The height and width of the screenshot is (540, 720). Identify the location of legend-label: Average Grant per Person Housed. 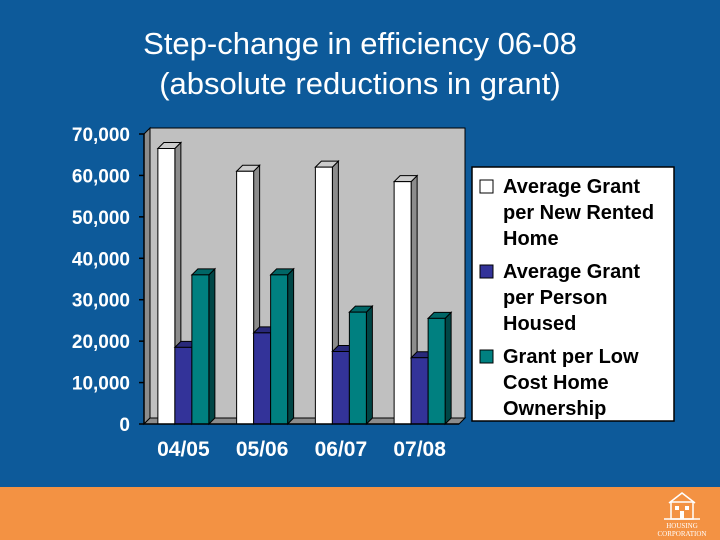
(571, 298).